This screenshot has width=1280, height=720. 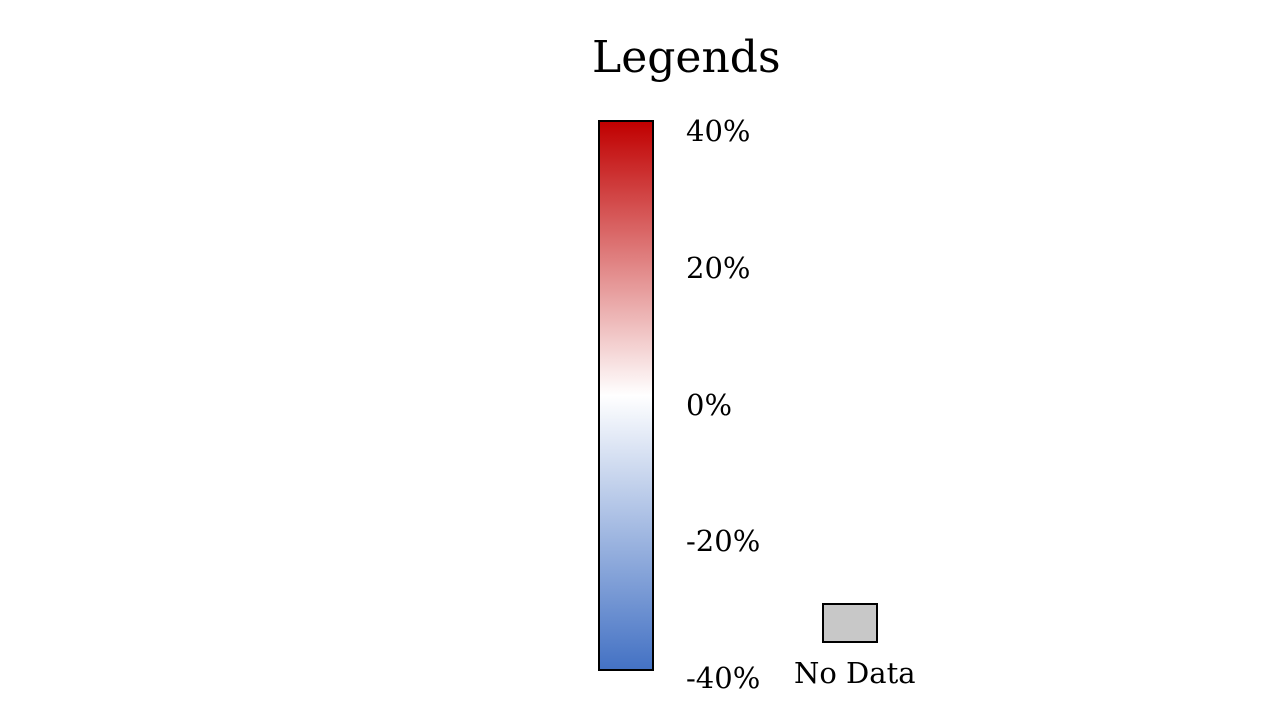 I want to click on colorbar-tick-label: -20%, so click(x=723, y=541).